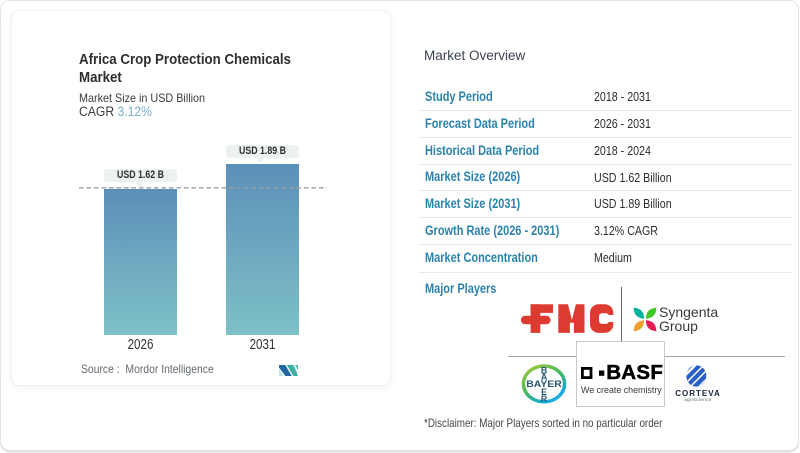 The width and height of the screenshot is (800, 453). What do you see at coordinates (544, 376) in the screenshot?
I see `svg-text: A` at bounding box center [544, 376].